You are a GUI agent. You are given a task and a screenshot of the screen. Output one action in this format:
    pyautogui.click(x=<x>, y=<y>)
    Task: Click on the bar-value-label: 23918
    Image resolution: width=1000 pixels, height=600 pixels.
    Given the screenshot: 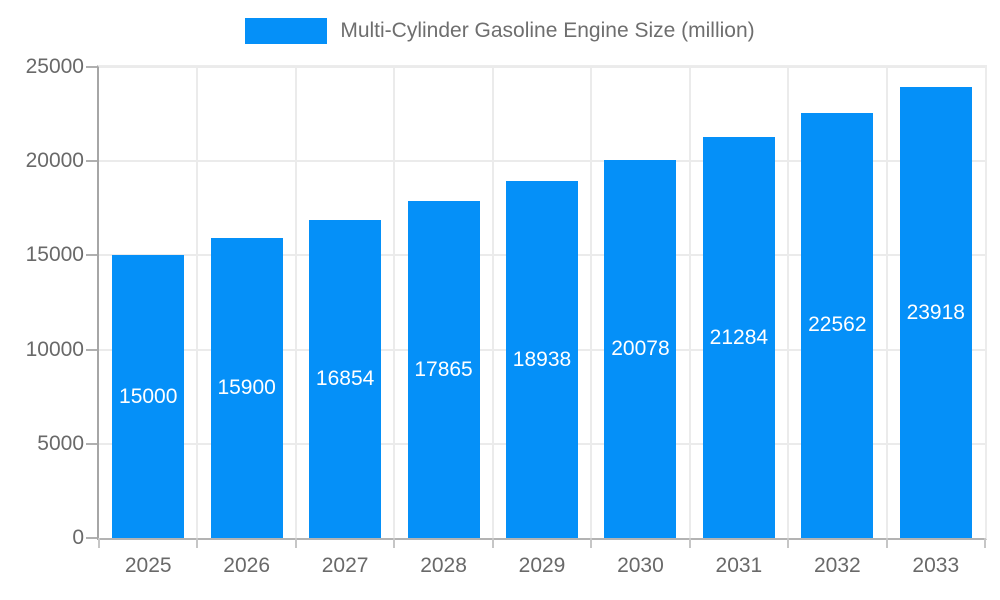 What is the action you would take?
    pyautogui.click(x=935, y=312)
    